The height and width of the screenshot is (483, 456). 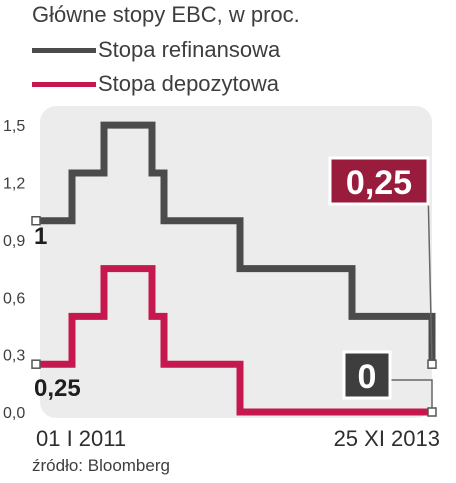 I want to click on y-tick-label: 1,5, so click(x=14, y=126).